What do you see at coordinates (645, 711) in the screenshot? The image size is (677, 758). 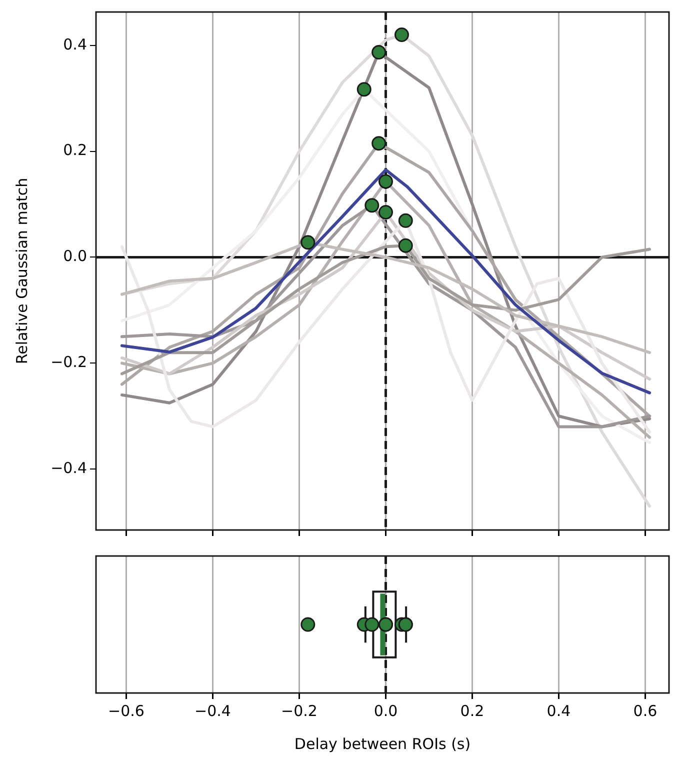 I see `x-tick-label: 0.6` at bounding box center [645, 711].